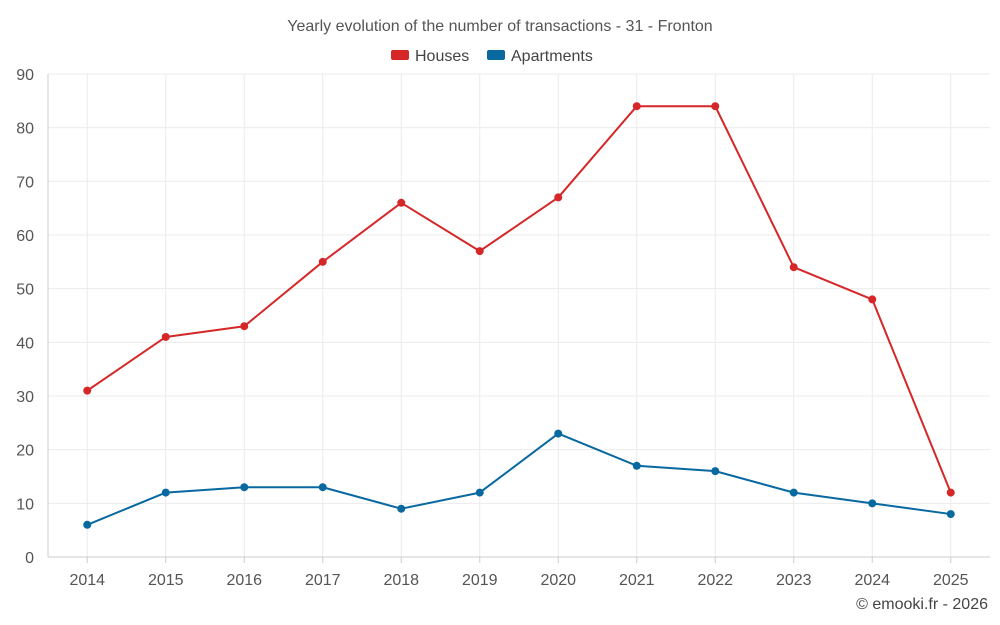  What do you see at coordinates (715, 580) in the screenshot?
I see `x-tick-label: 2022` at bounding box center [715, 580].